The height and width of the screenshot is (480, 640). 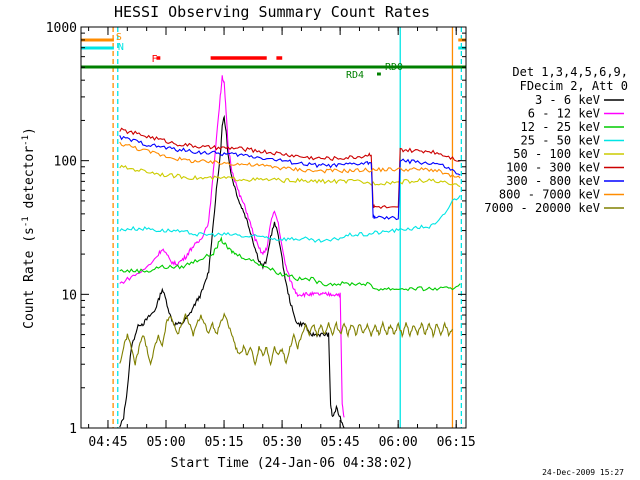 I want to click on y-tick-label-0: 1, so click(x=73, y=429).